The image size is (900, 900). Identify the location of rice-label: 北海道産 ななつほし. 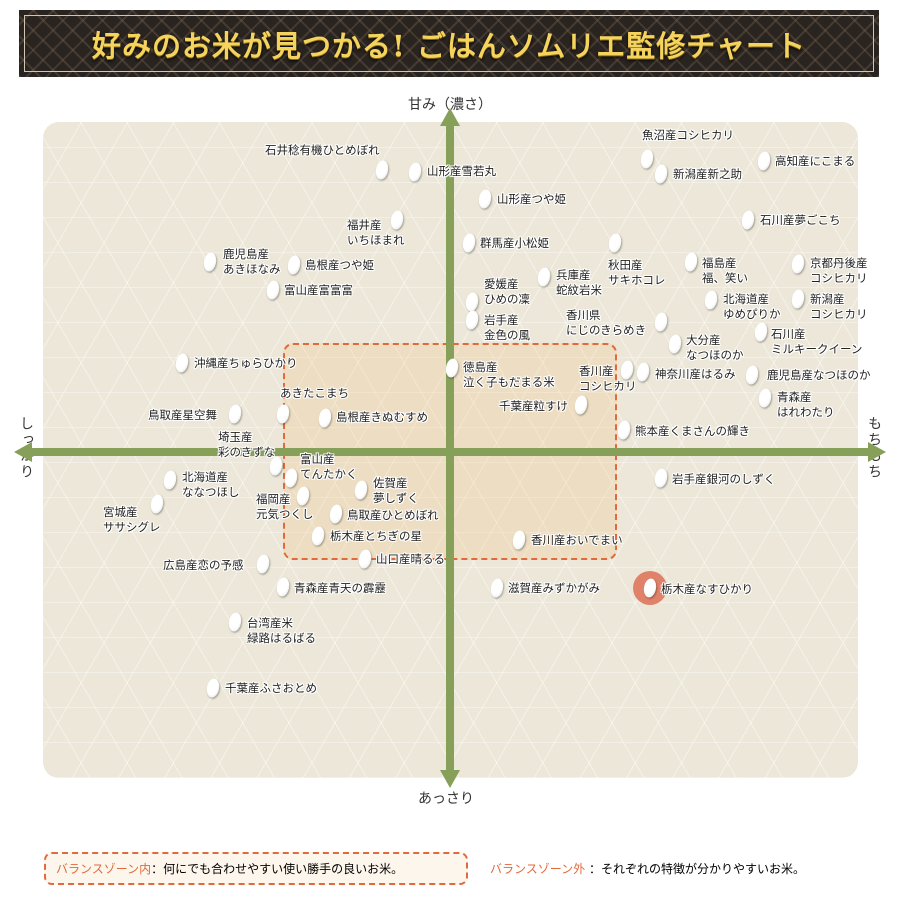
(211, 485).